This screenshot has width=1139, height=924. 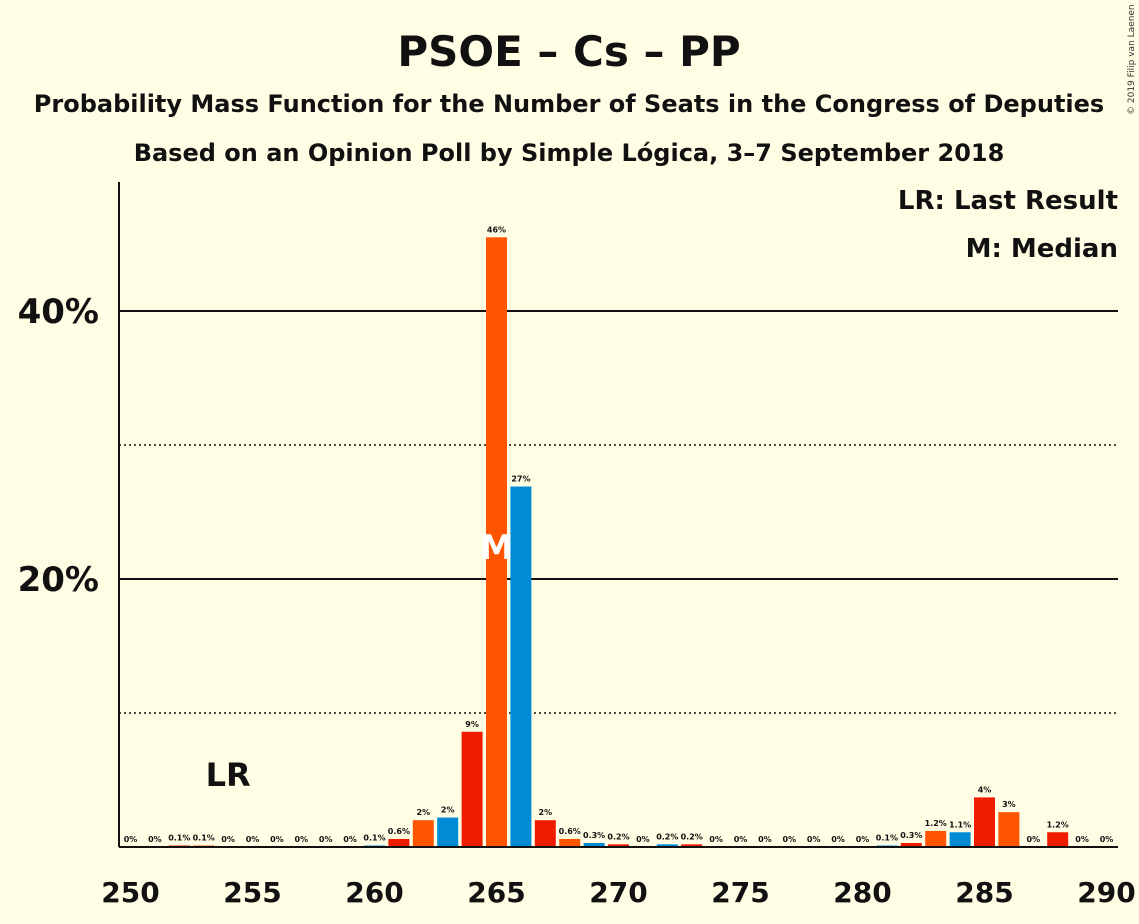 What do you see at coordinates (1107, 839) in the screenshot?
I see `data-label-seat-290: 0%` at bounding box center [1107, 839].